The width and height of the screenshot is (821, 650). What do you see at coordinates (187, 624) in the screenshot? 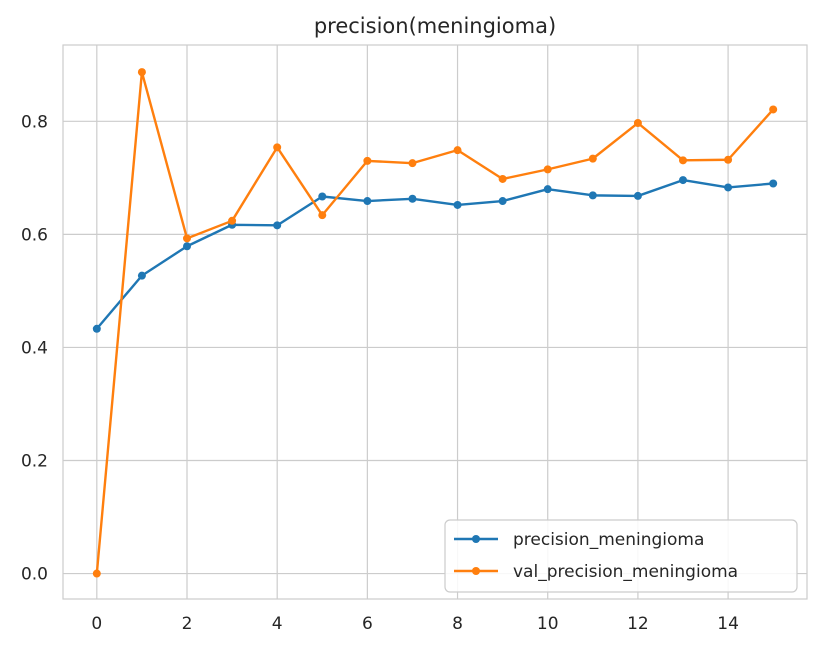
I see `x-tick-label: 2` at bounding box center [187, 624].